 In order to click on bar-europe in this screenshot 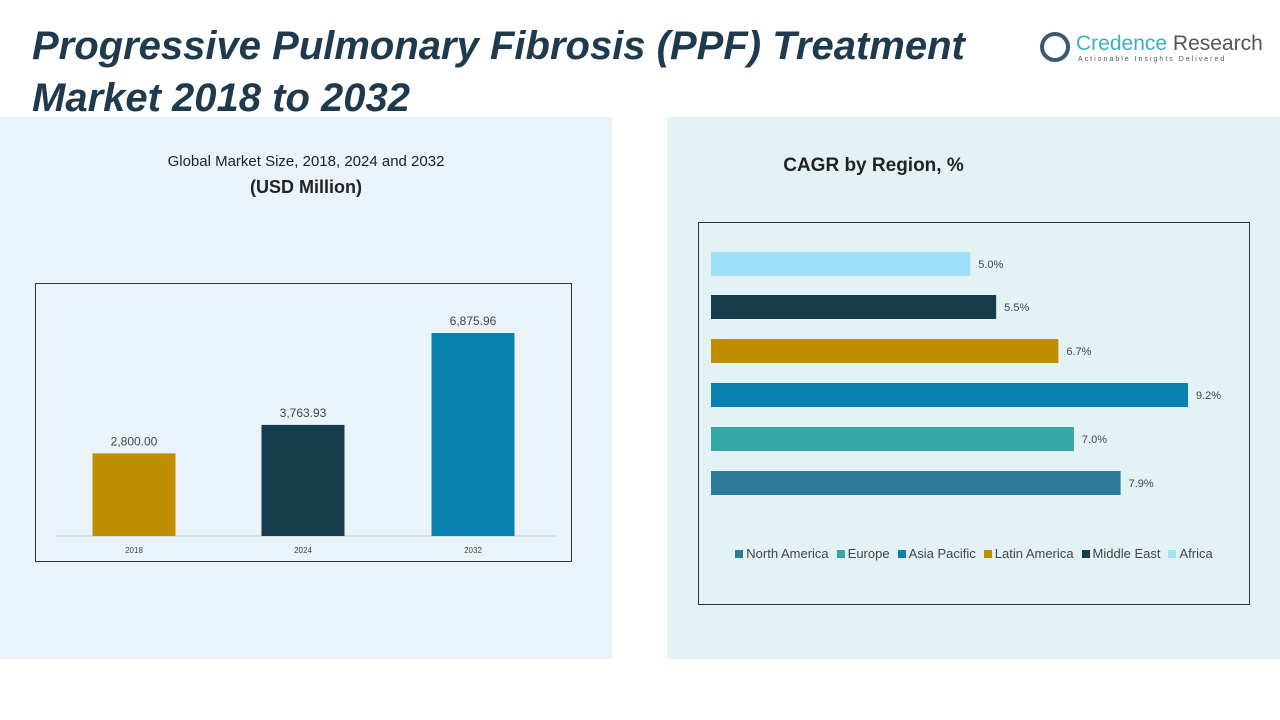, I will do `click(892, 439)`.